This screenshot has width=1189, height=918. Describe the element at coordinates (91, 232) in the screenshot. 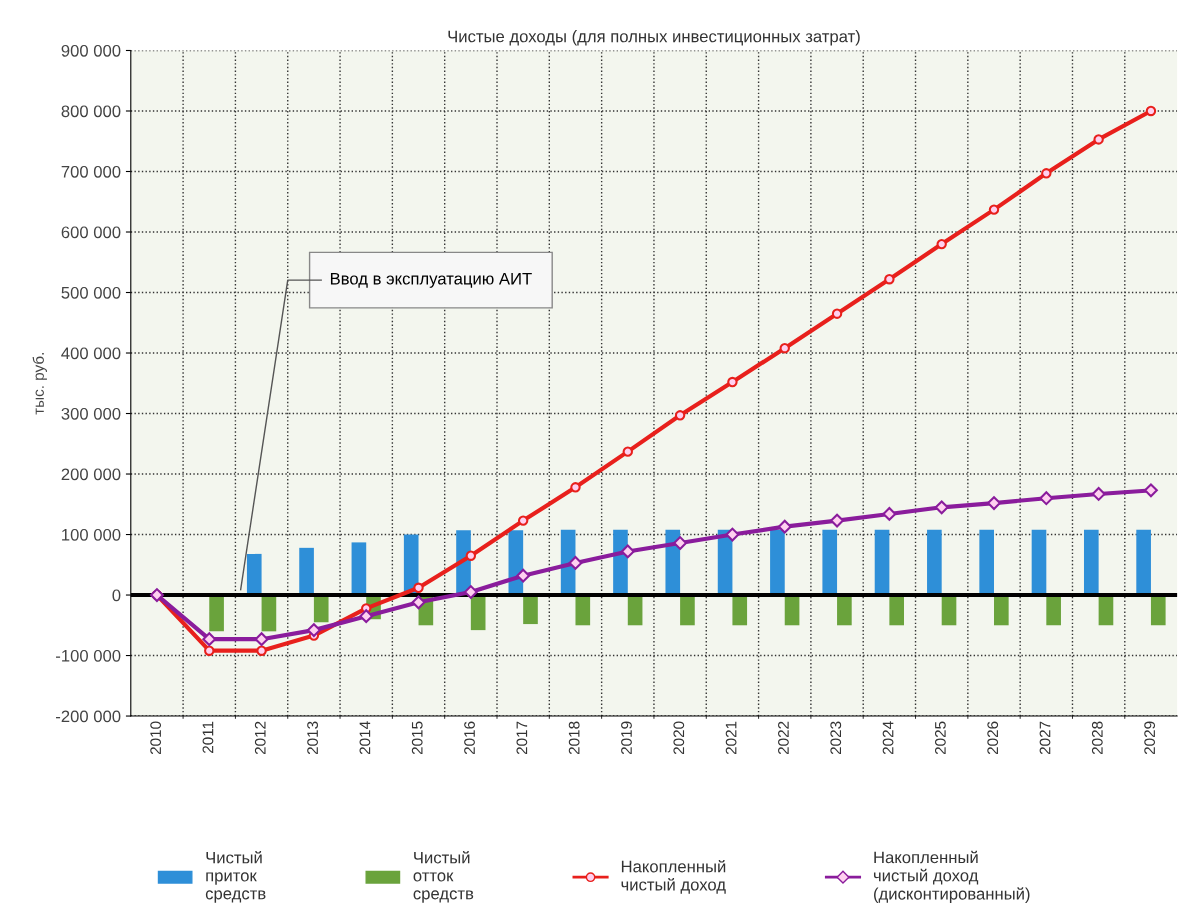

I see `y-tick-label: 600 000` at that location.